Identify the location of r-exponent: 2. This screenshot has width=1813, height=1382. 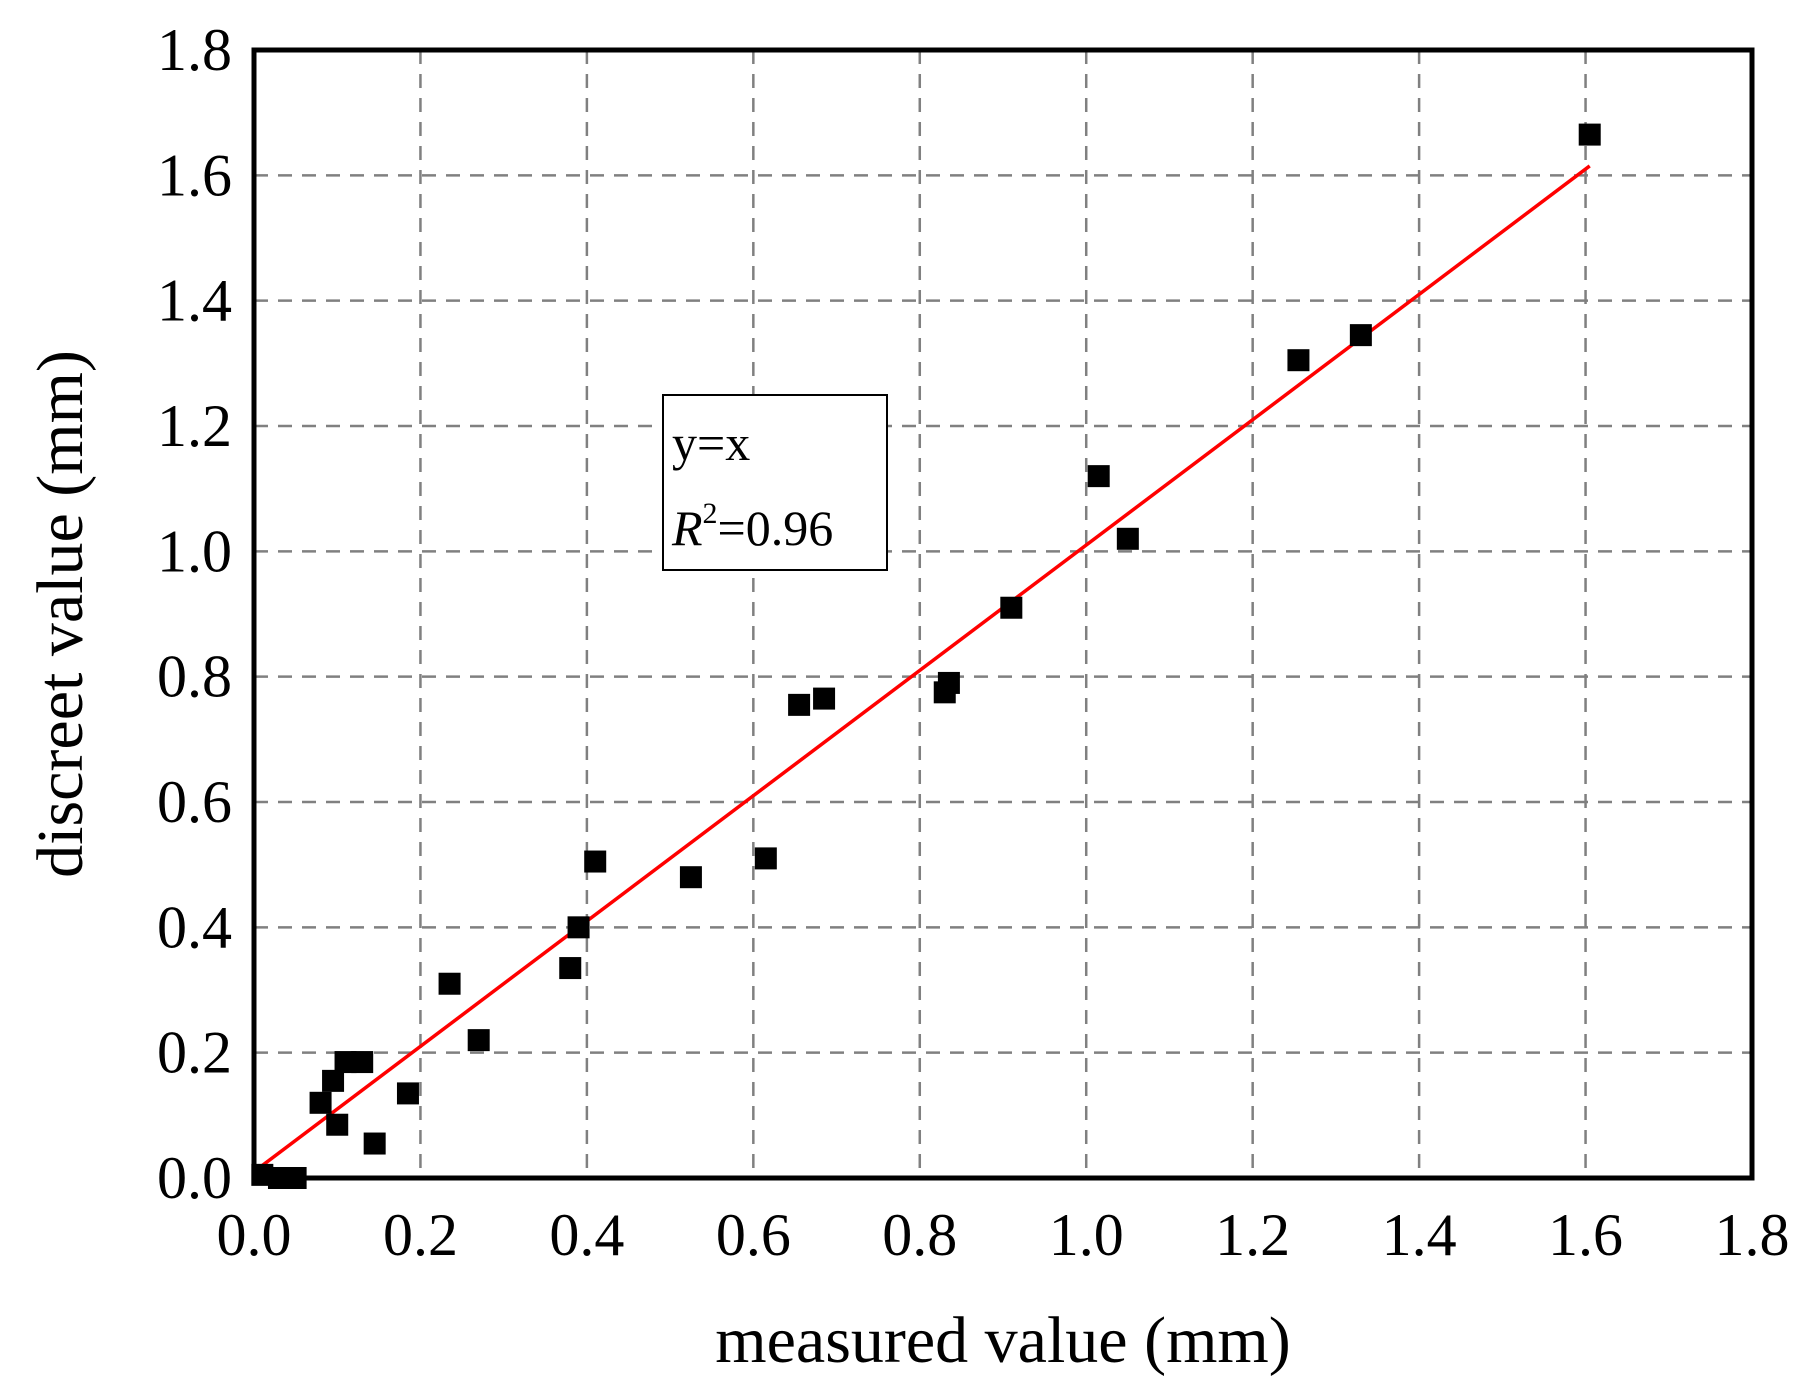
(710, 513).